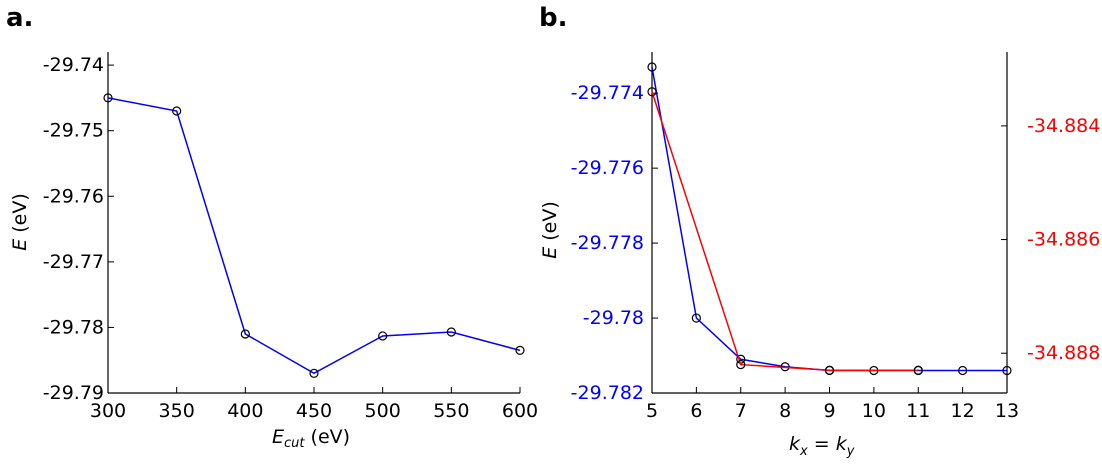  I want to click on panel-b-left-y-tick-label: -29.782, so click(607, 393).